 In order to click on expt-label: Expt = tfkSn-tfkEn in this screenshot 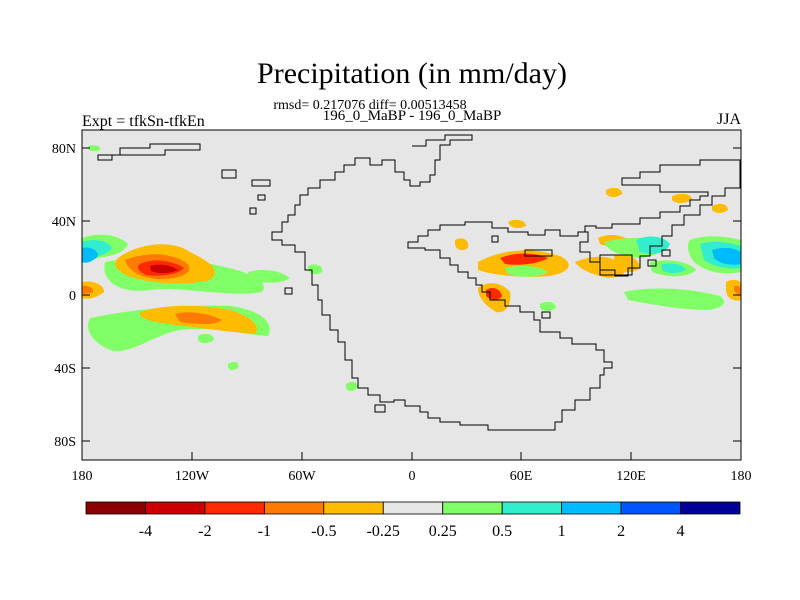, I will do `click(143, 121)`.